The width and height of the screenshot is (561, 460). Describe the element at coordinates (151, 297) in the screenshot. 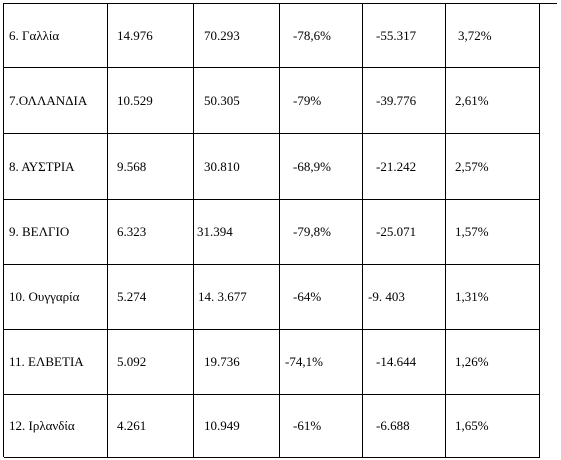

I see `table-cell-value-cell-1: 5.274` at that location.